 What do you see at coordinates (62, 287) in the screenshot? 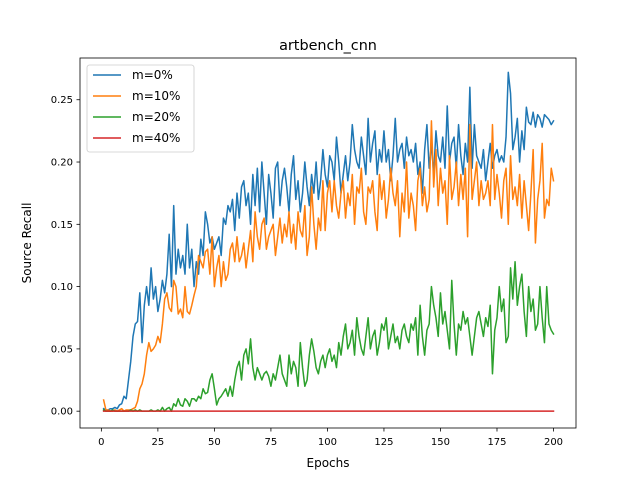
I see `y-tick-label: 0.10` at bounding box center [62, 287].